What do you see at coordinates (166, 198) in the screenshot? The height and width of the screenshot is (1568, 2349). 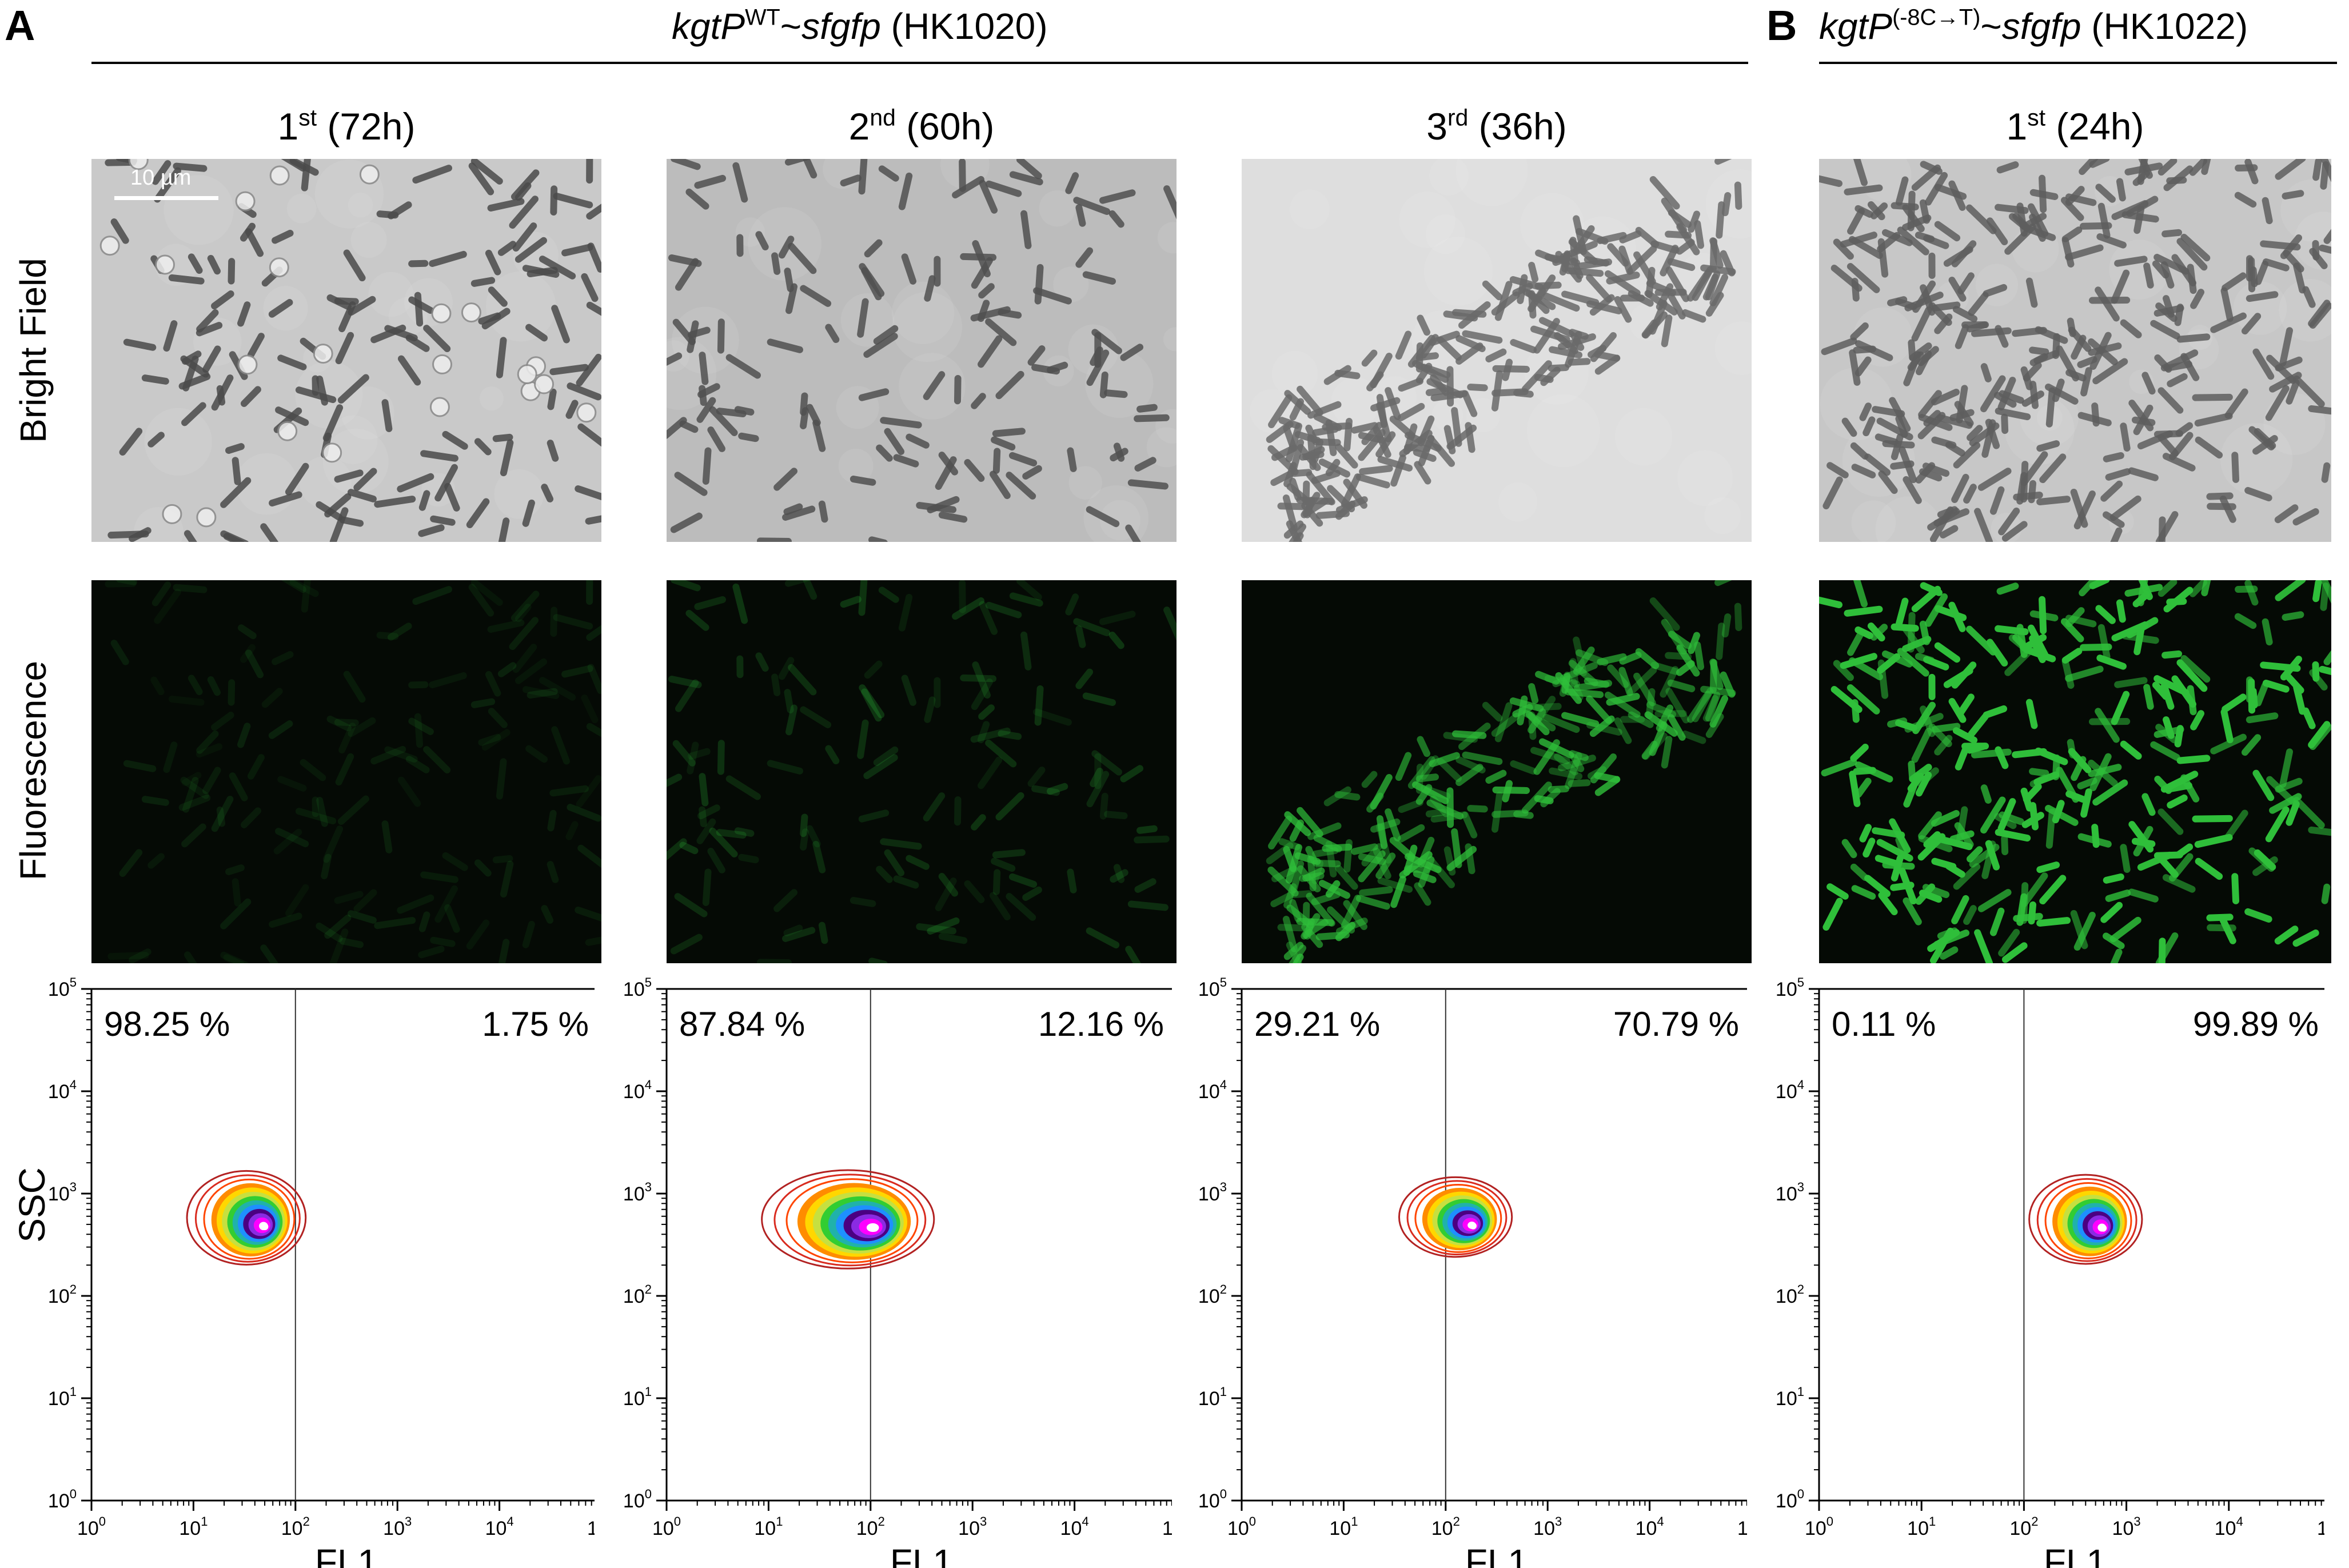 I see `scale-bar` at bounding box center [166, 198].